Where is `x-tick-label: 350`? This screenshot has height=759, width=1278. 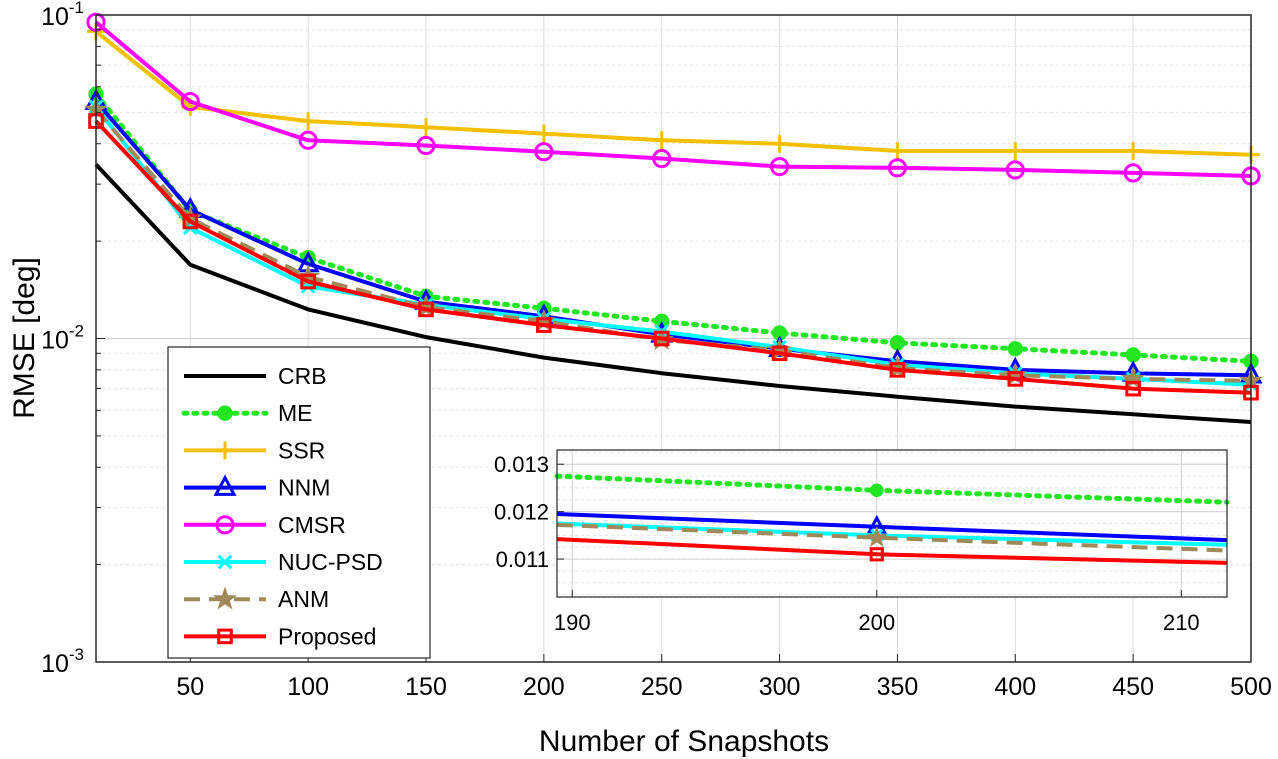
x-tick-label: 350 is located at coordinates (898, 687).